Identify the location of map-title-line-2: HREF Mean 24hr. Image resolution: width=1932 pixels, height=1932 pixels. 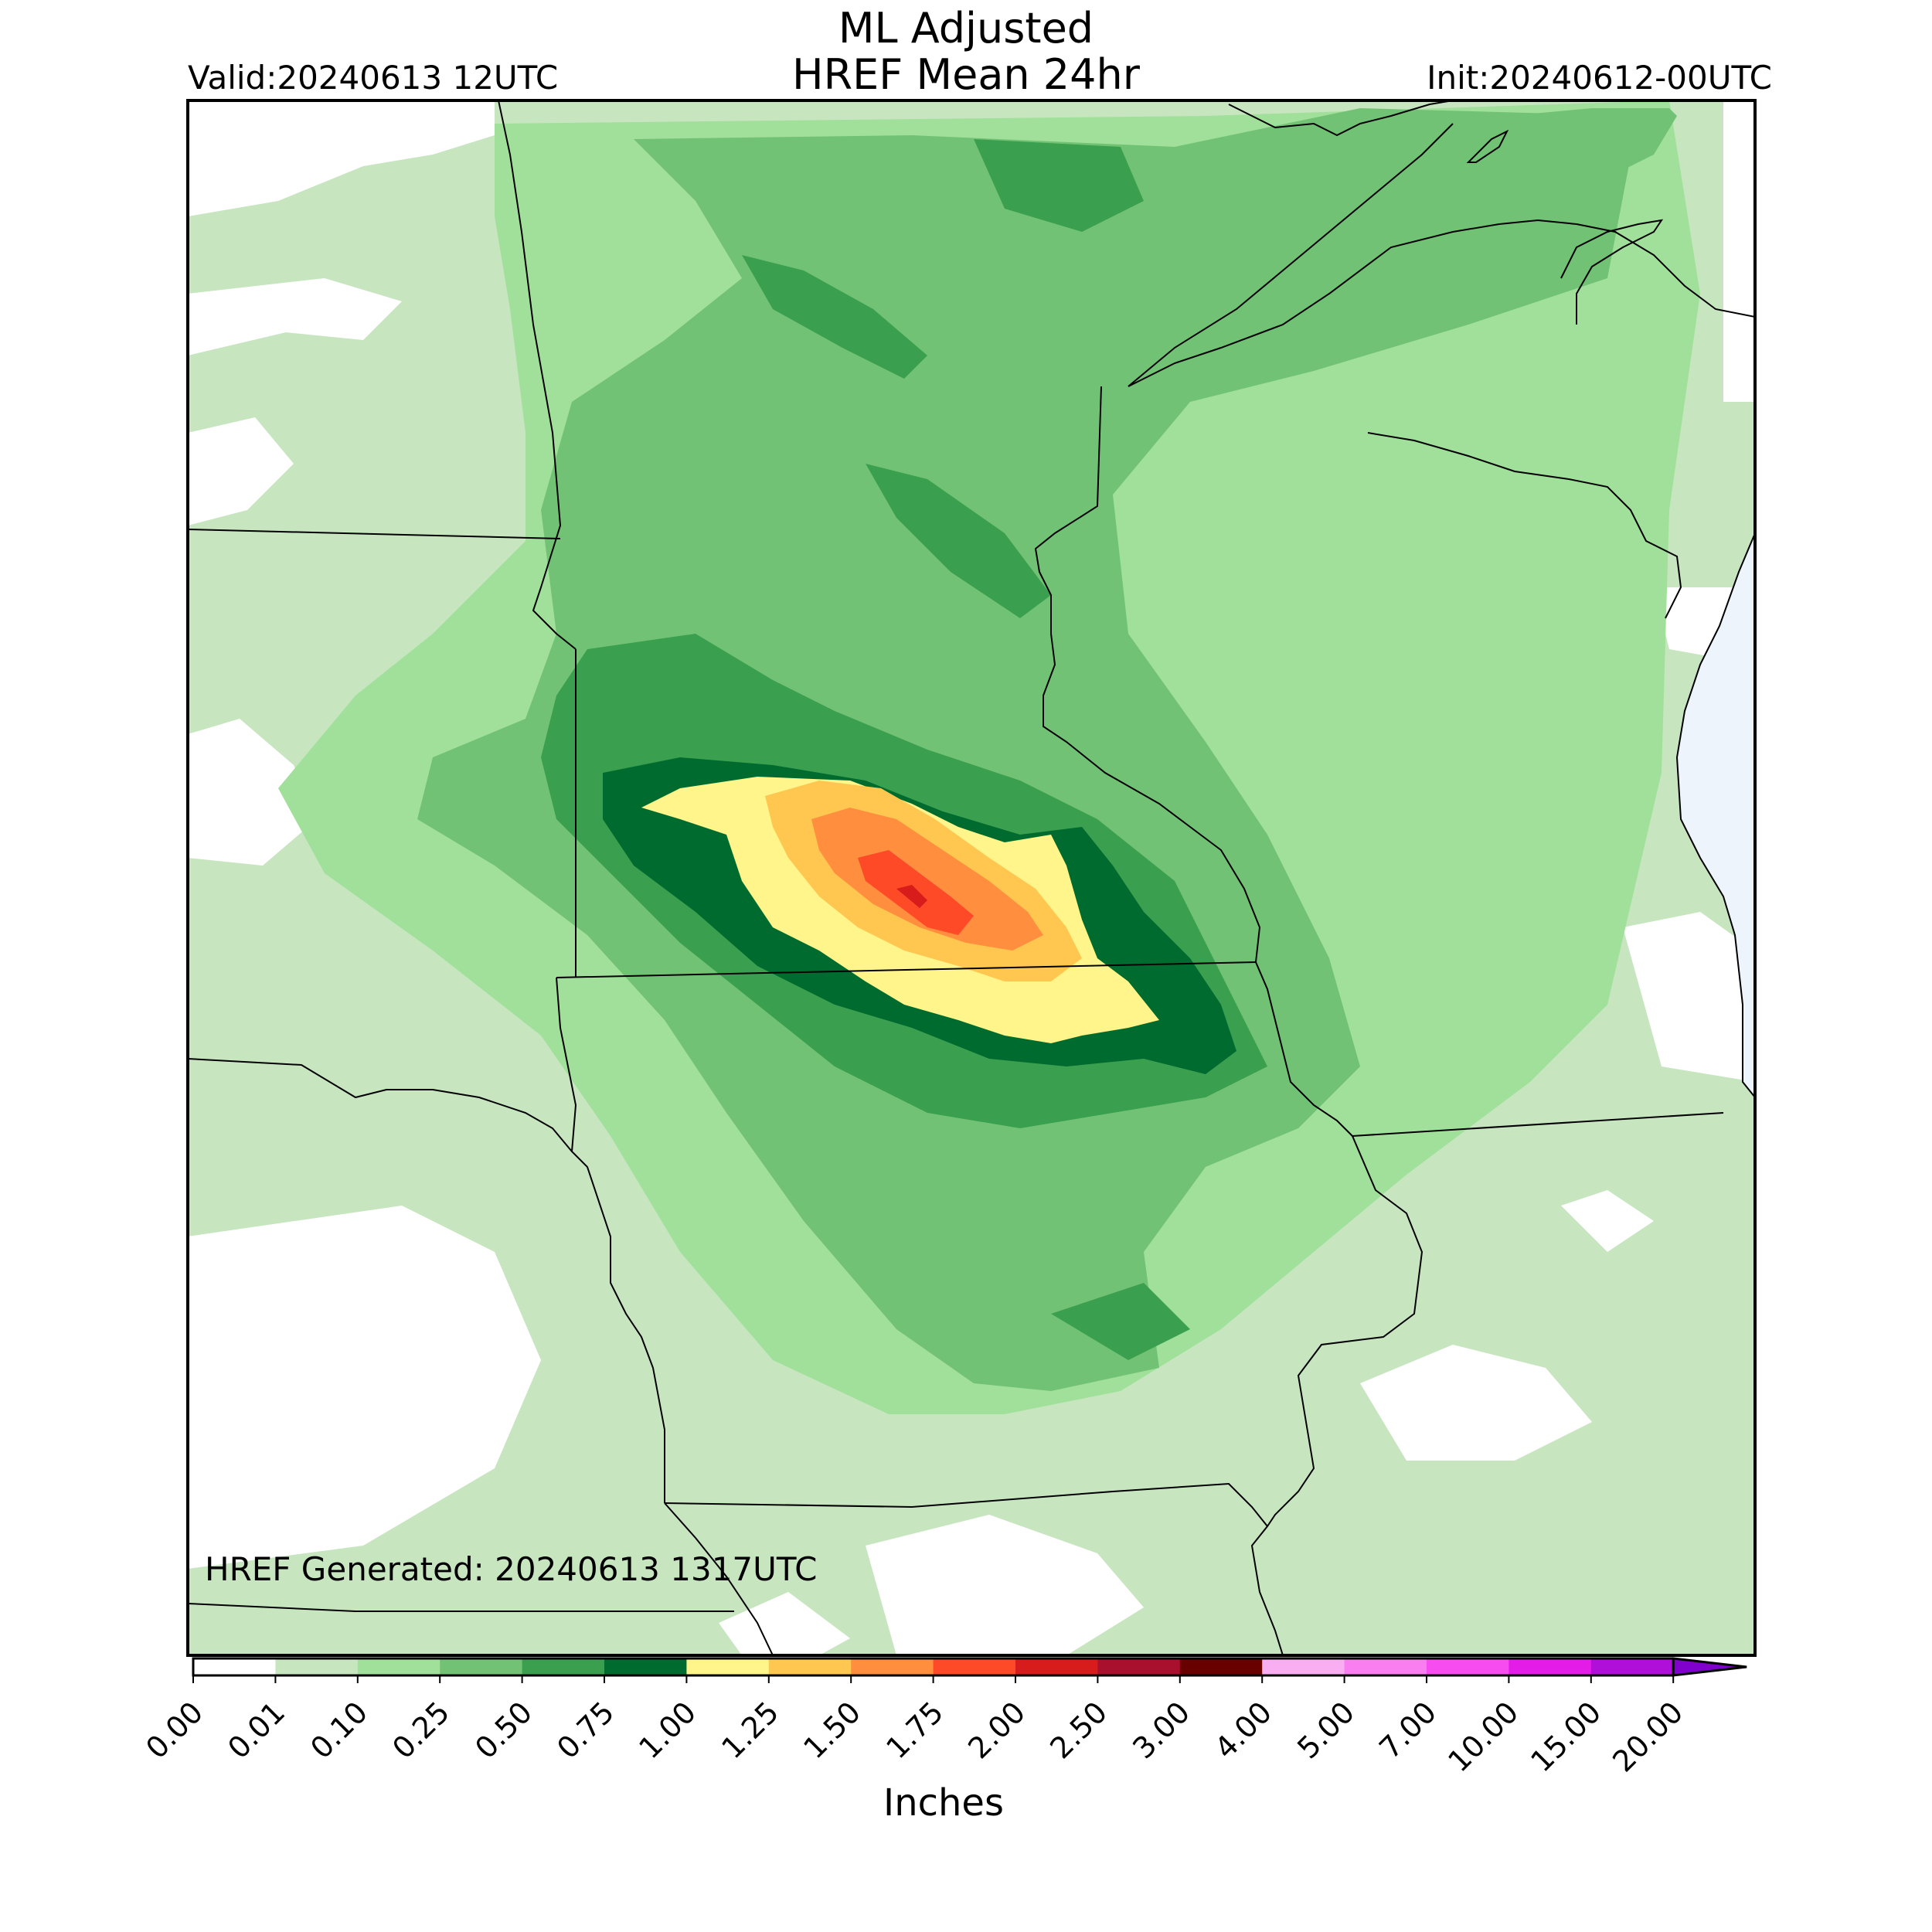
(966, 74).